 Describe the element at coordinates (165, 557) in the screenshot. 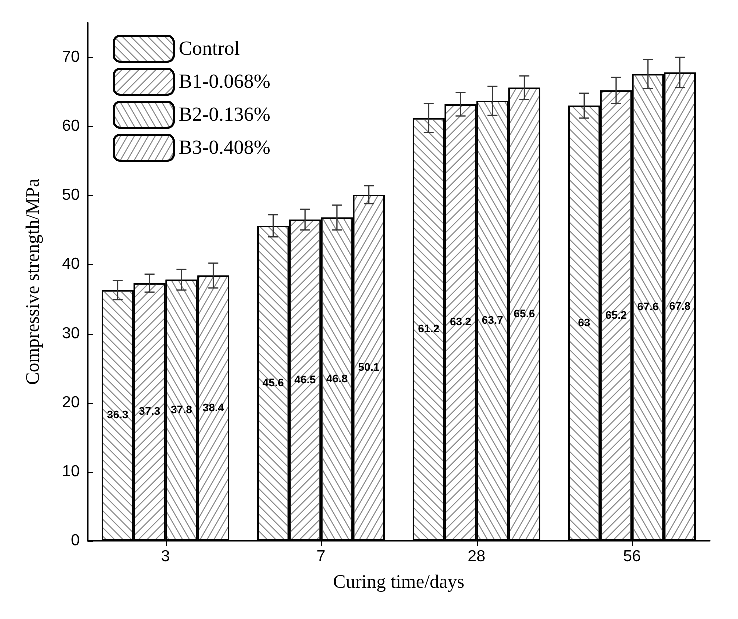

I see `x-tick-label: 3` at that location.